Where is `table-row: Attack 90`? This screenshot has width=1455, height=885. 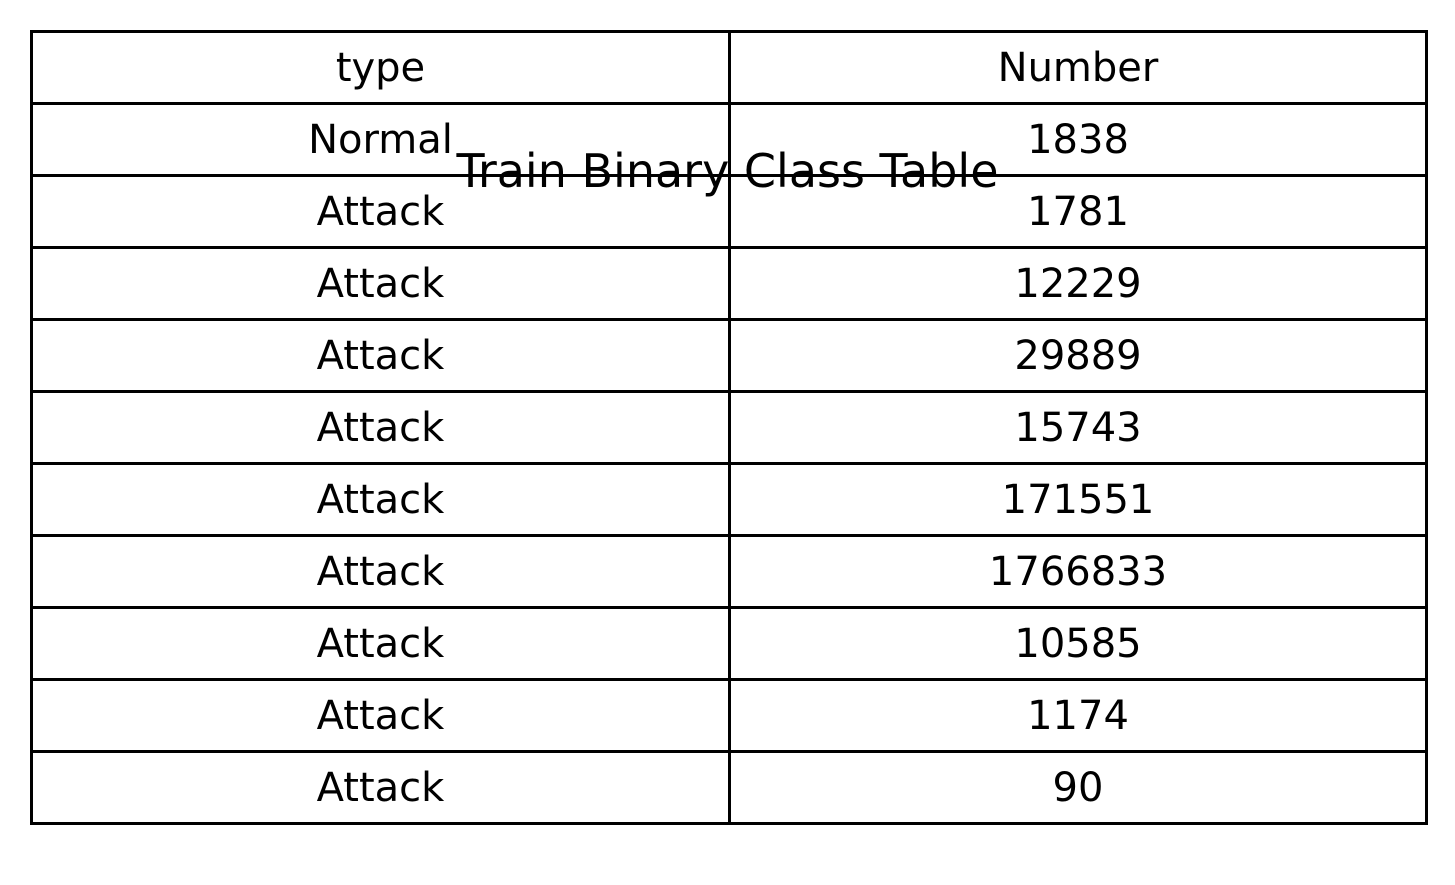 table-row: Attack 90 is located at coordinates (729, 787).